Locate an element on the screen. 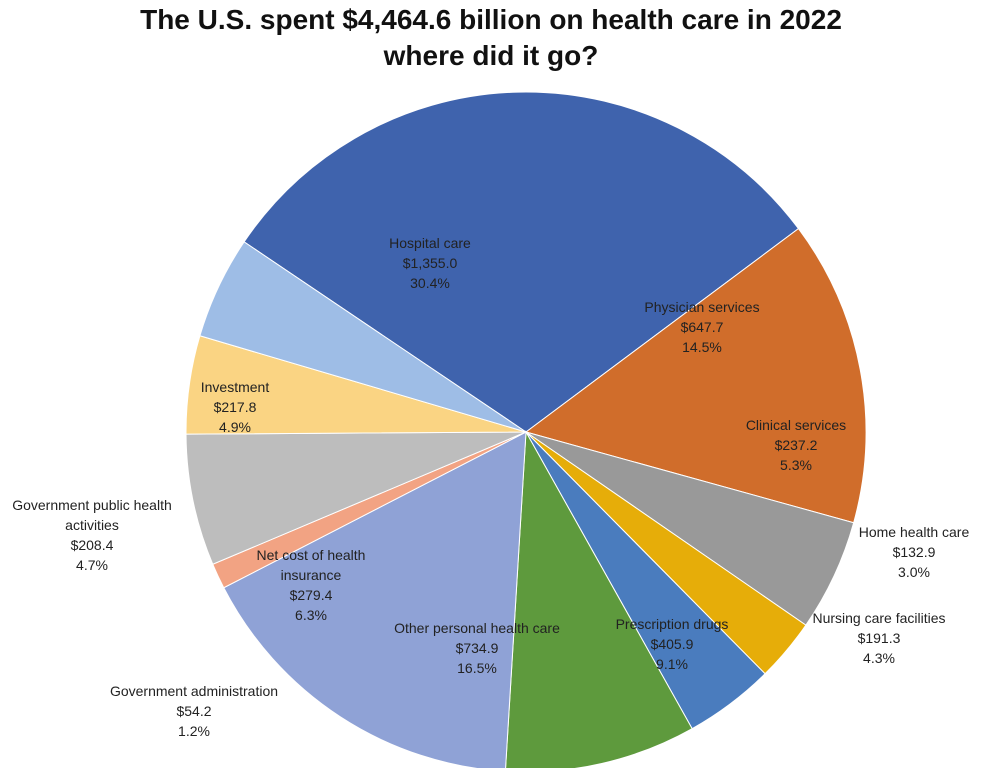  label-value: $191.3 is located at coordinates (879, 638).